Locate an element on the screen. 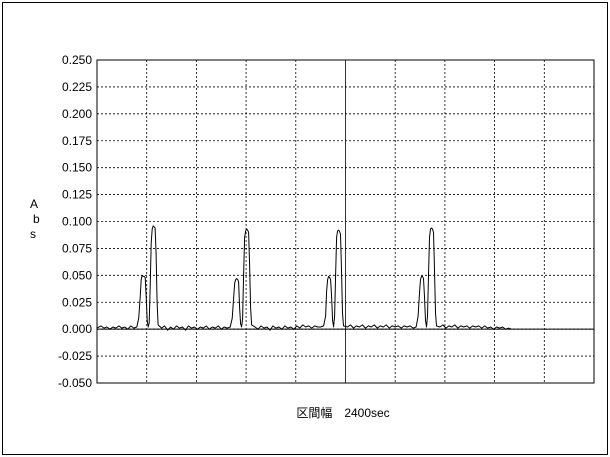 The width and height of the screenshot is (610, 457). x-axis-label: 区間幅 2400sec is located at coordinates (342, 412).